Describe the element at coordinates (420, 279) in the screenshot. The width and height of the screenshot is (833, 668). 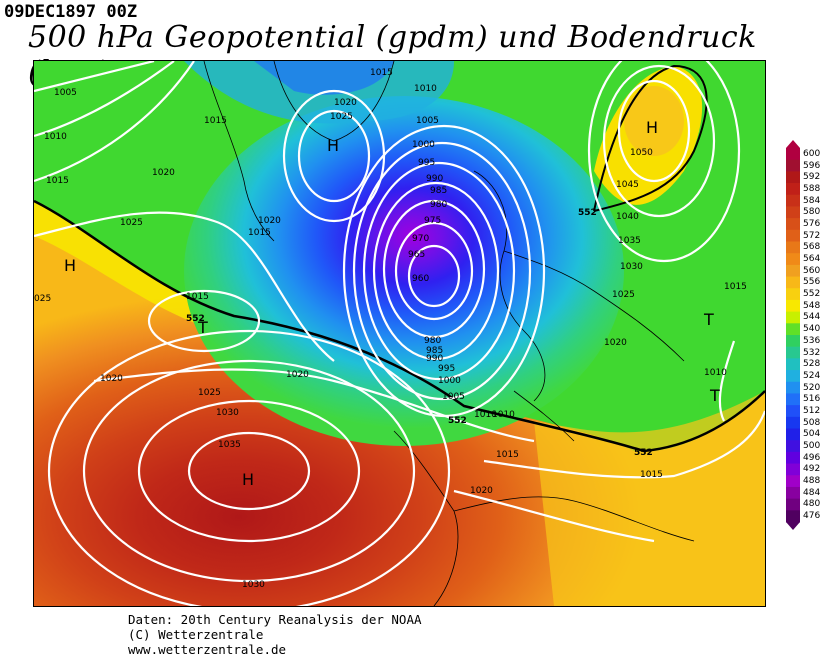
I see `isobar-label: 960` at that location.